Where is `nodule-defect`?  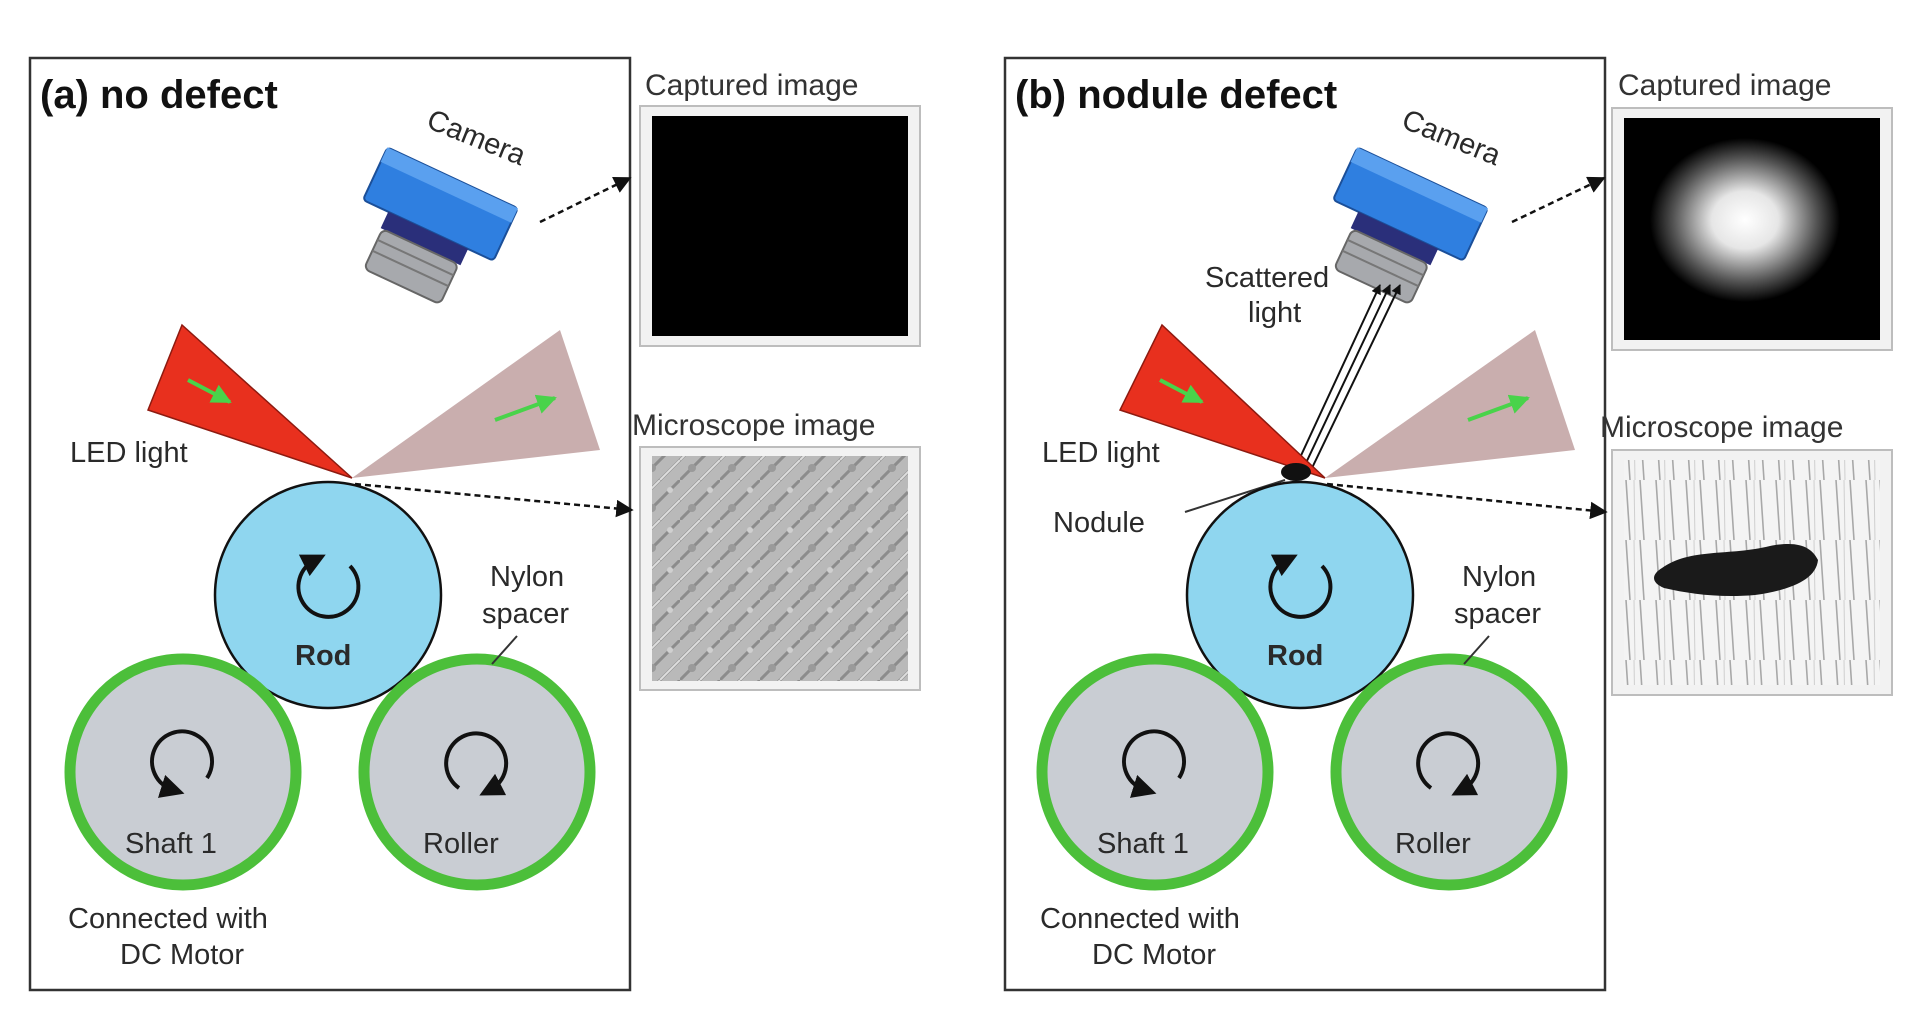
nodule-defect is located at coordinates (1296, 472).